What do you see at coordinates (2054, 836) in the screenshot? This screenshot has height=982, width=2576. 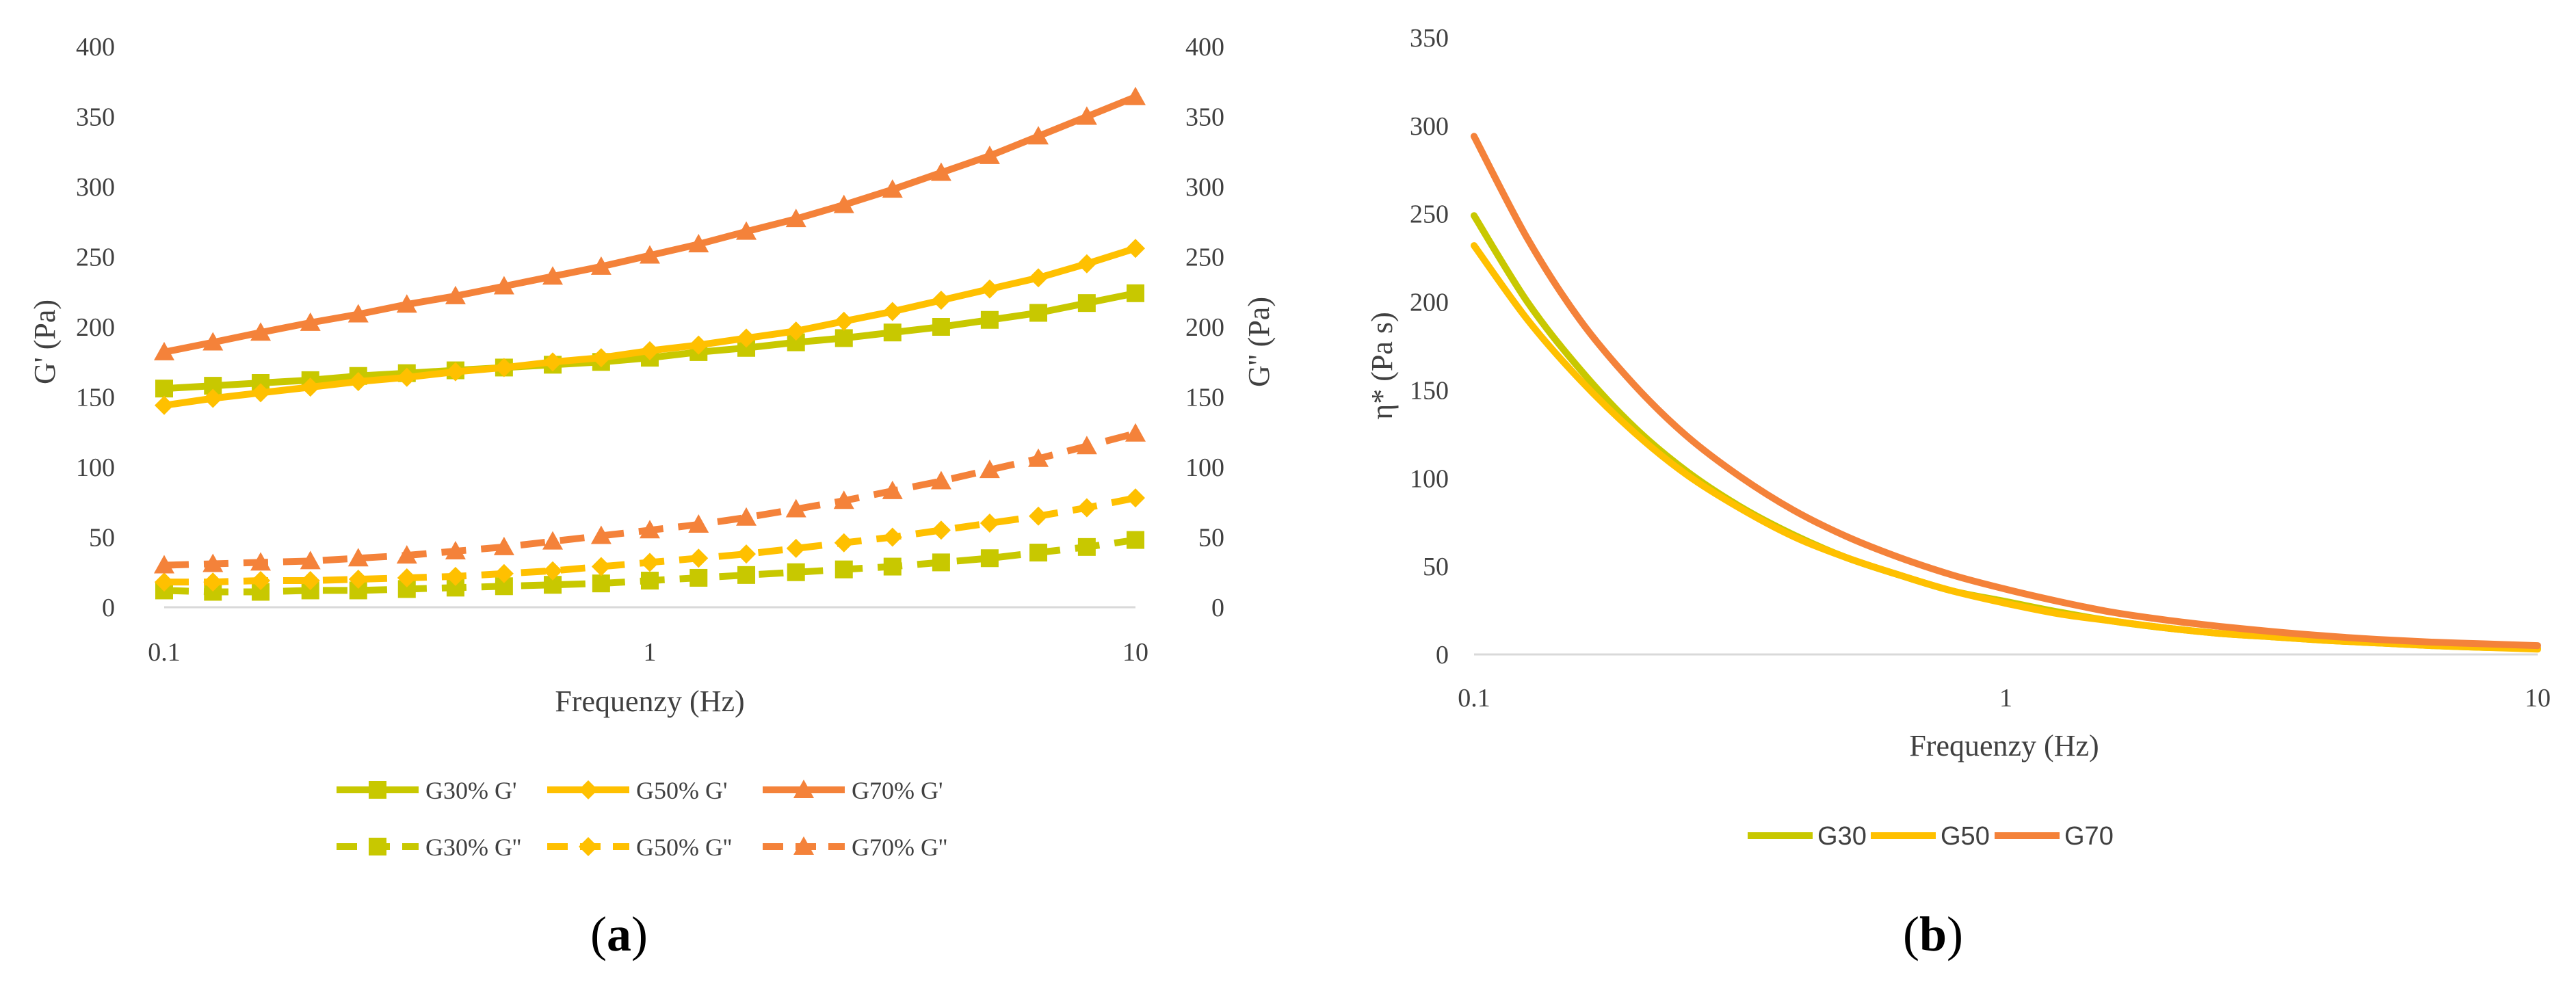 I see `legend-item-g70: G70` at bounding box center [2054, 836].